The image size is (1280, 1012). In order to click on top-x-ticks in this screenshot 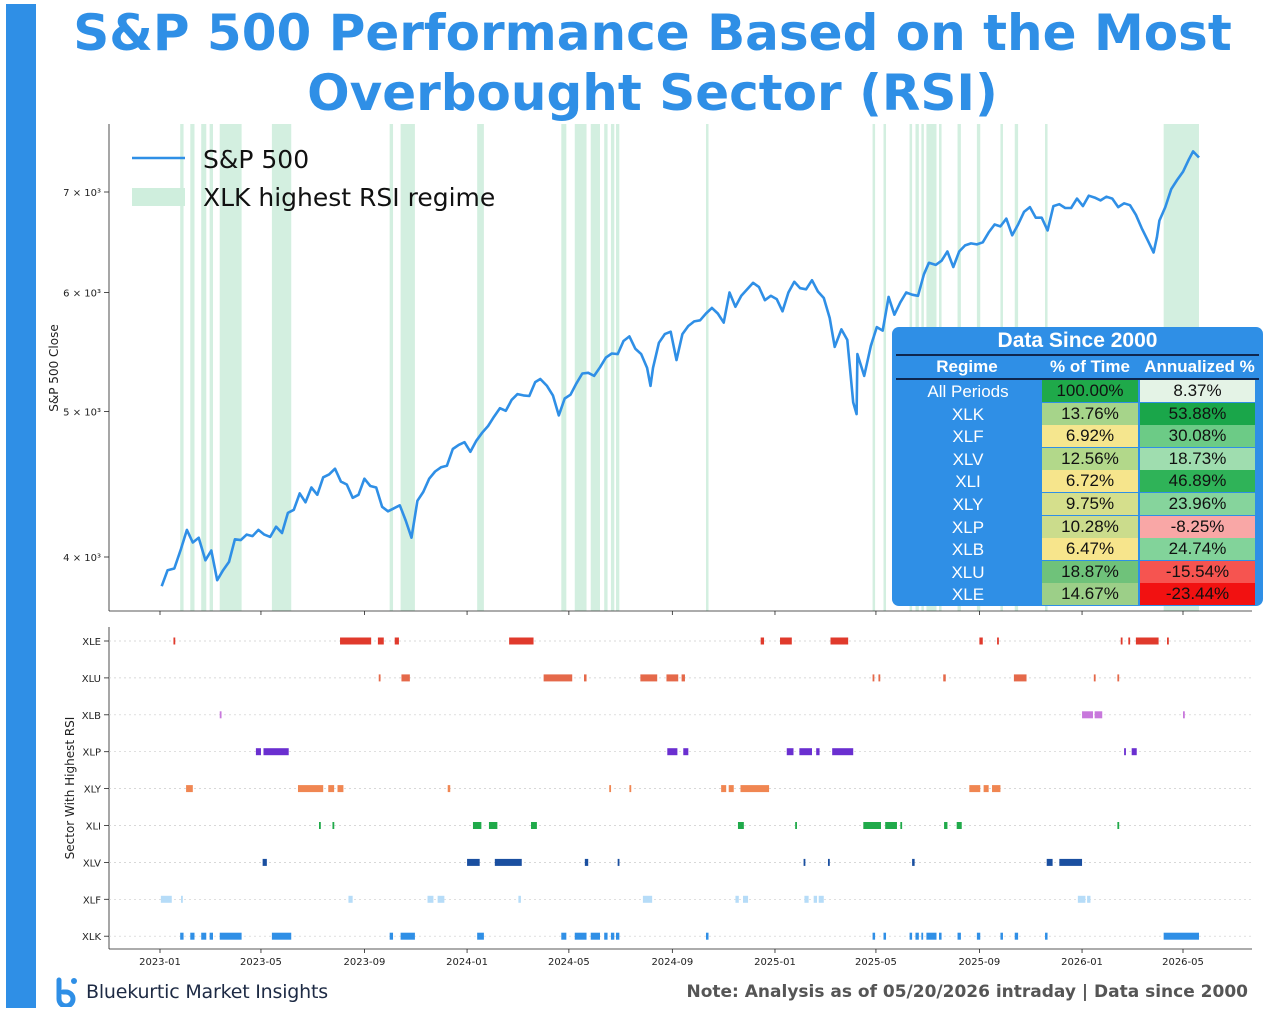, I will do `click(671, 613)`.